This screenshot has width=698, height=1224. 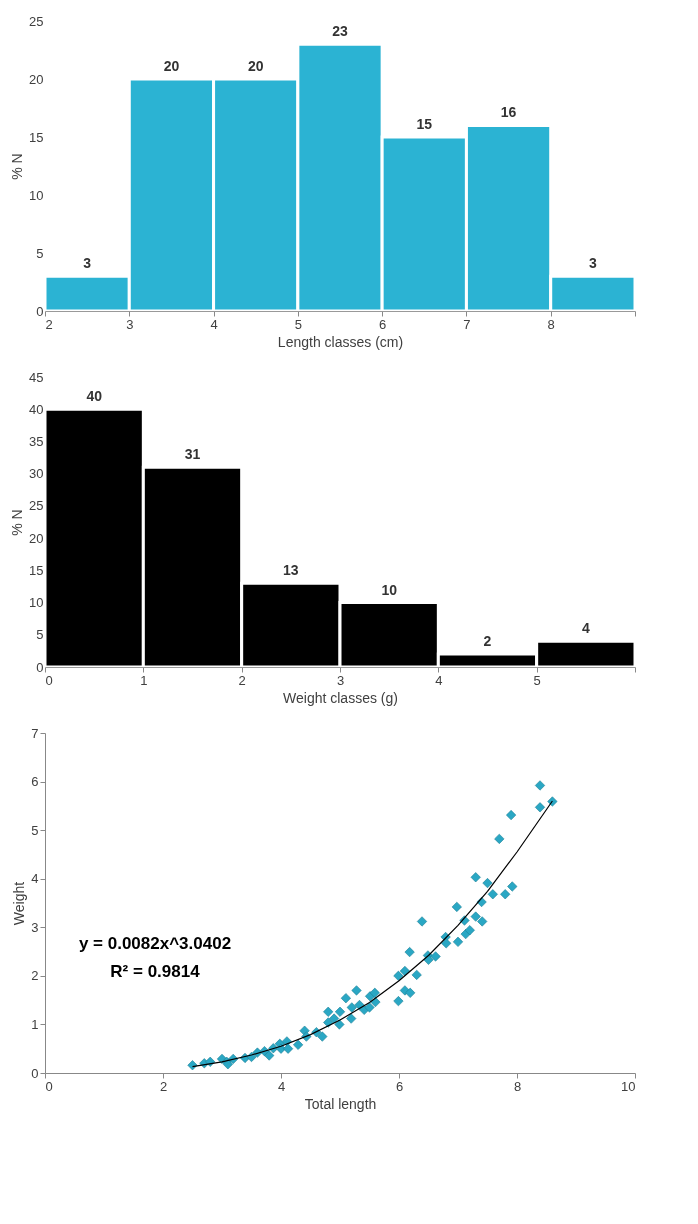 I want to click on x-tick-label: 7, so click(x=467, y=324).